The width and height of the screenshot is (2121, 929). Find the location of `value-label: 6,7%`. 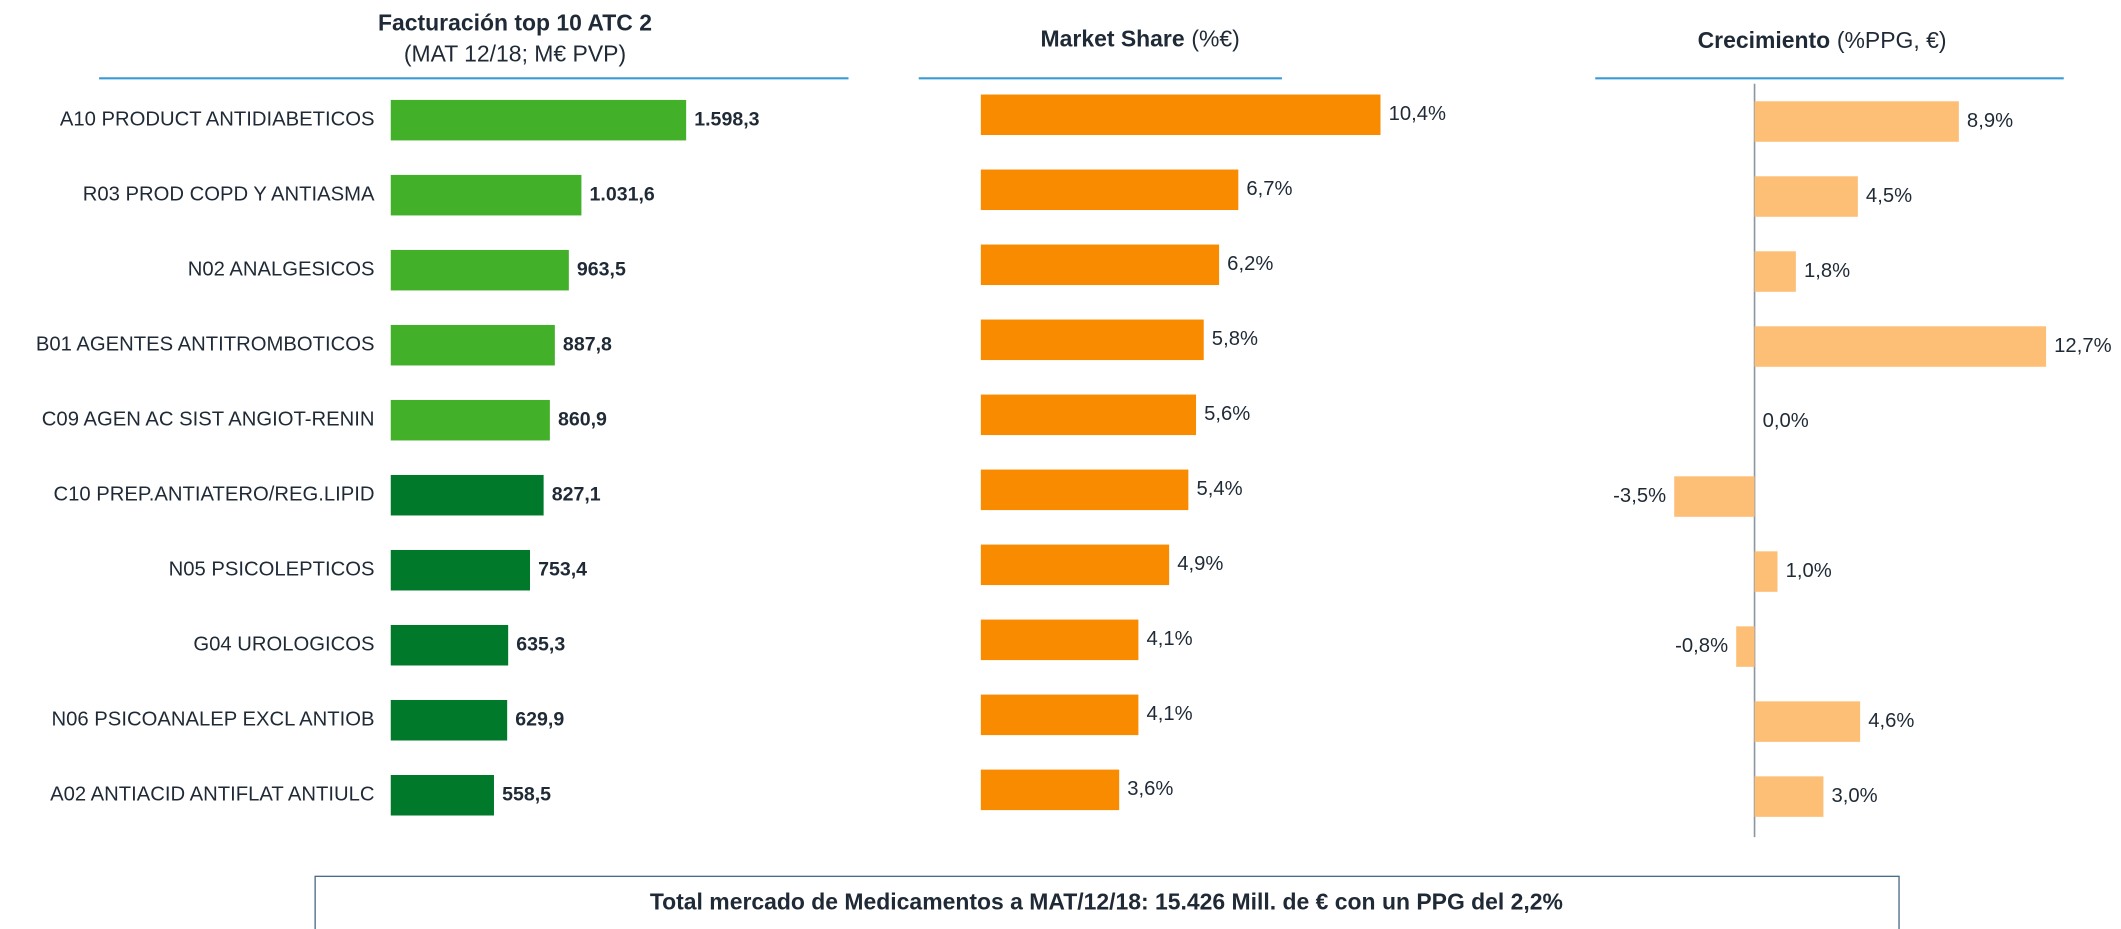

value-label: 6,7% is located at coordinates (1269, 189).